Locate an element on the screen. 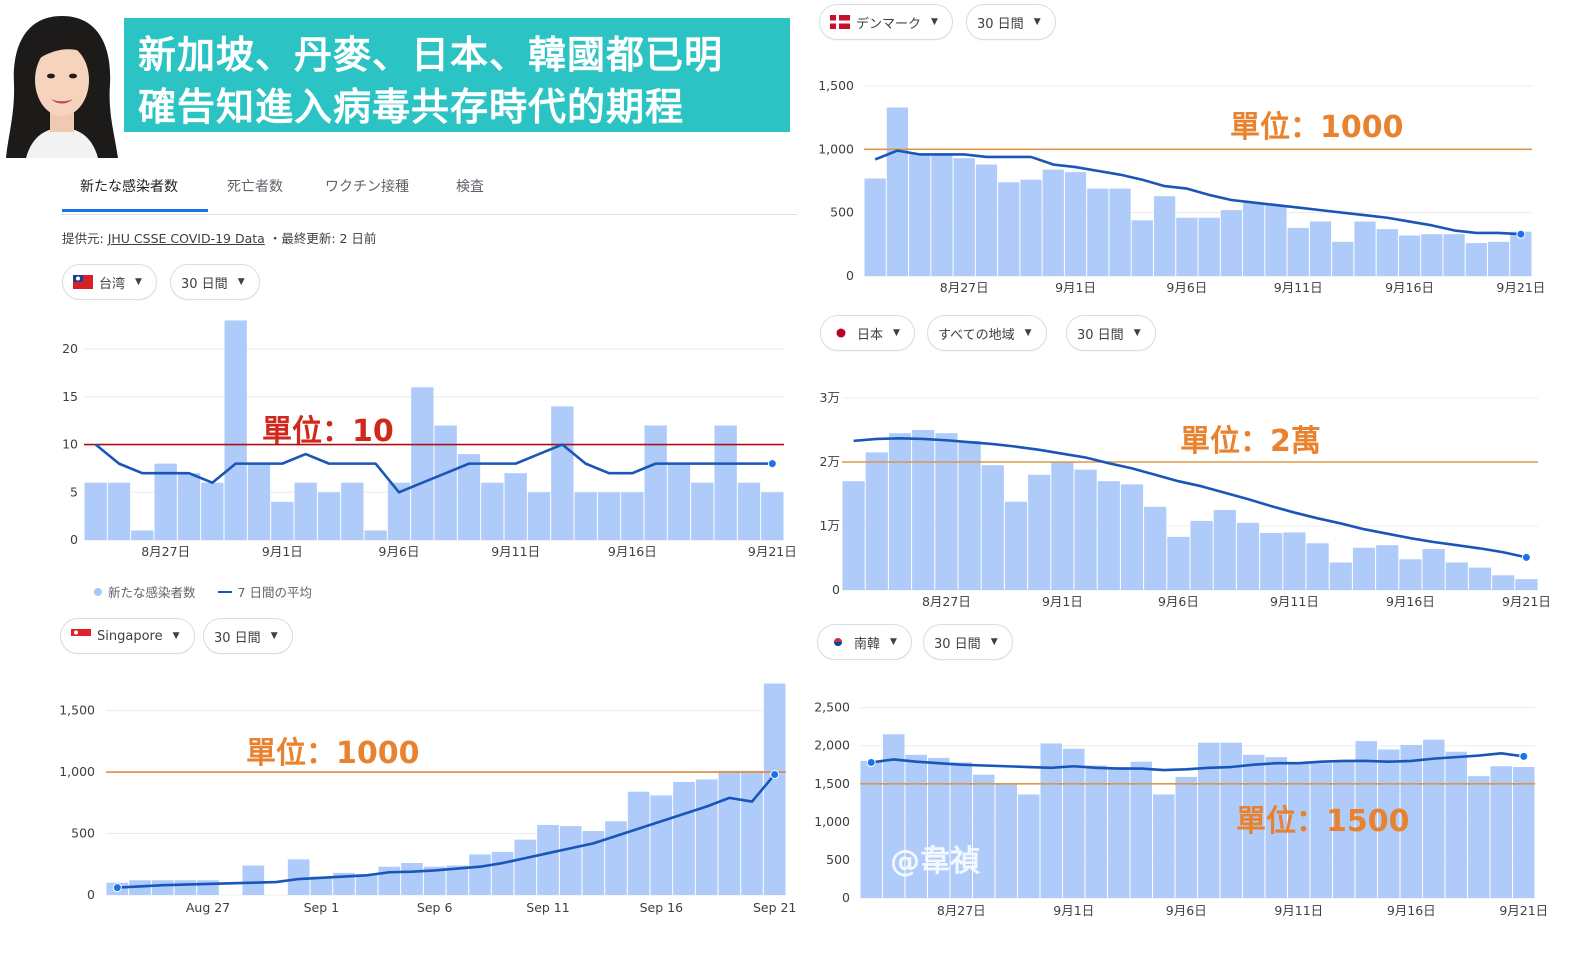  tab-vaccinations: ワクチン接種 is located at coordinates (367, 187).